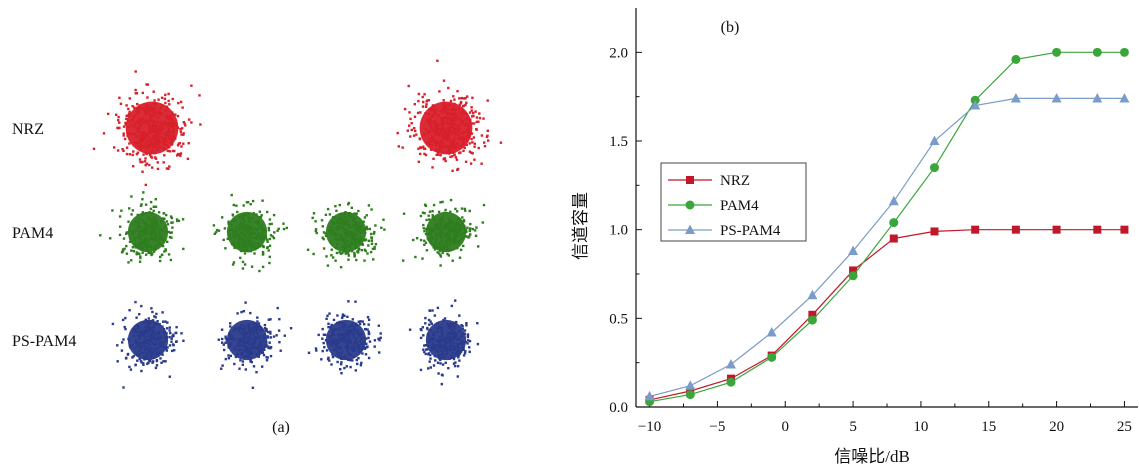 Image resolution: width=1139 pixels, height=468 pixels. Describe the element at coordinates (690, 205) in the screenshot. I see `legend-marker-pam4` at that location.